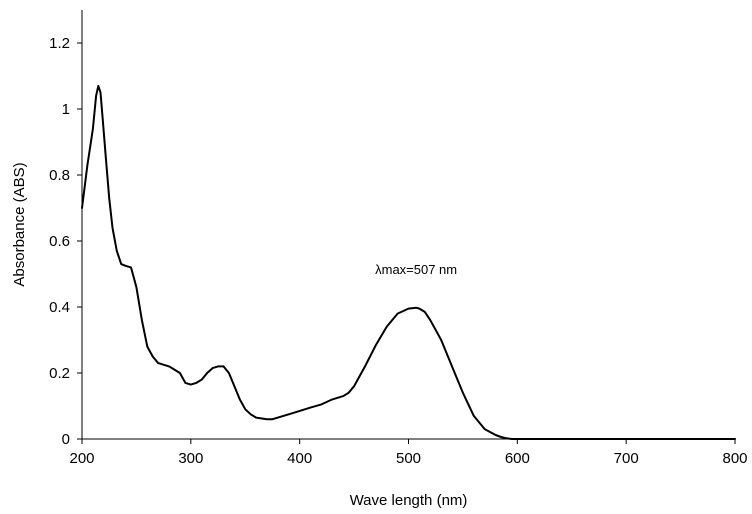 The image size is (752, 514). I want to click on lambda-max-annotation: λmax=507 nm, so click(416, 269).